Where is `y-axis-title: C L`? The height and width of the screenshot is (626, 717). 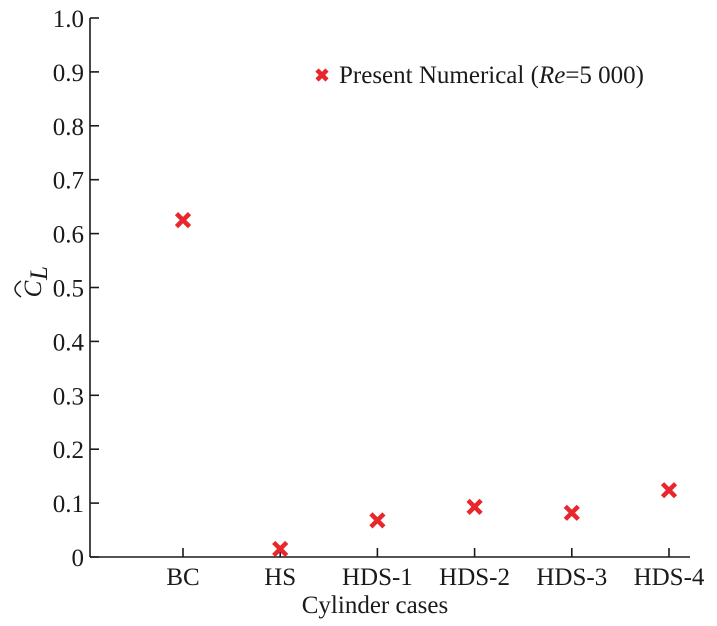 y-axis-title: C L is located at coordinates (33, 282).